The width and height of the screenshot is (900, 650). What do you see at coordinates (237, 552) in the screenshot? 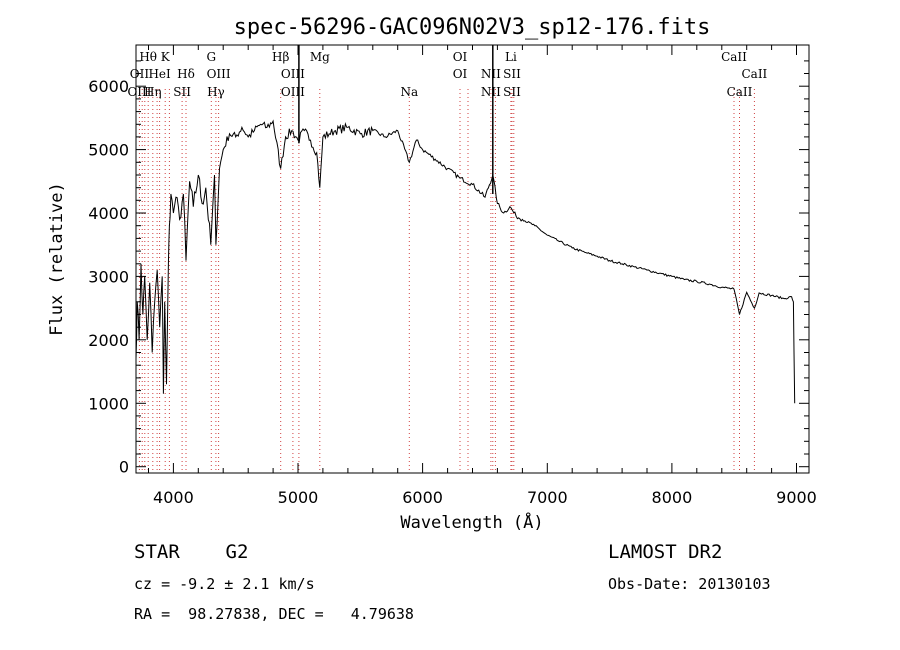
I see `object-subclass: G2` at bounding box center [237, 552].